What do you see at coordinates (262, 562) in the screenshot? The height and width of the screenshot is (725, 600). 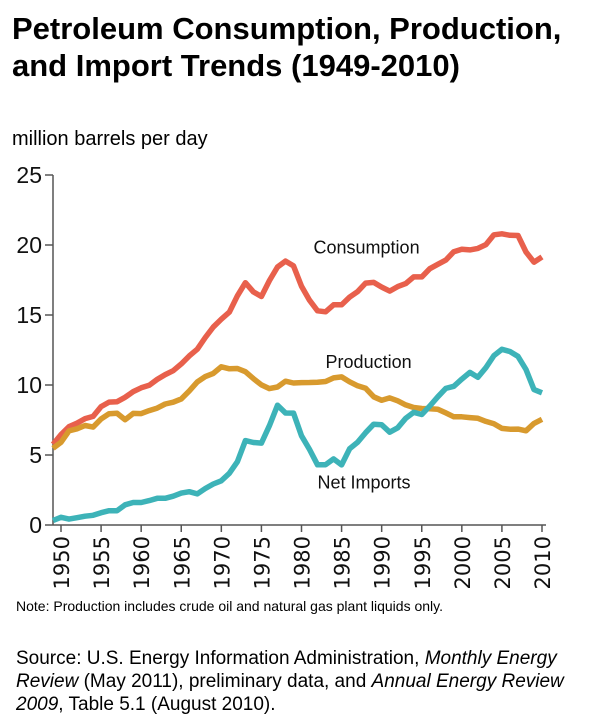 I see `x-tick-label: 1975` at bounding box center [262, 562].